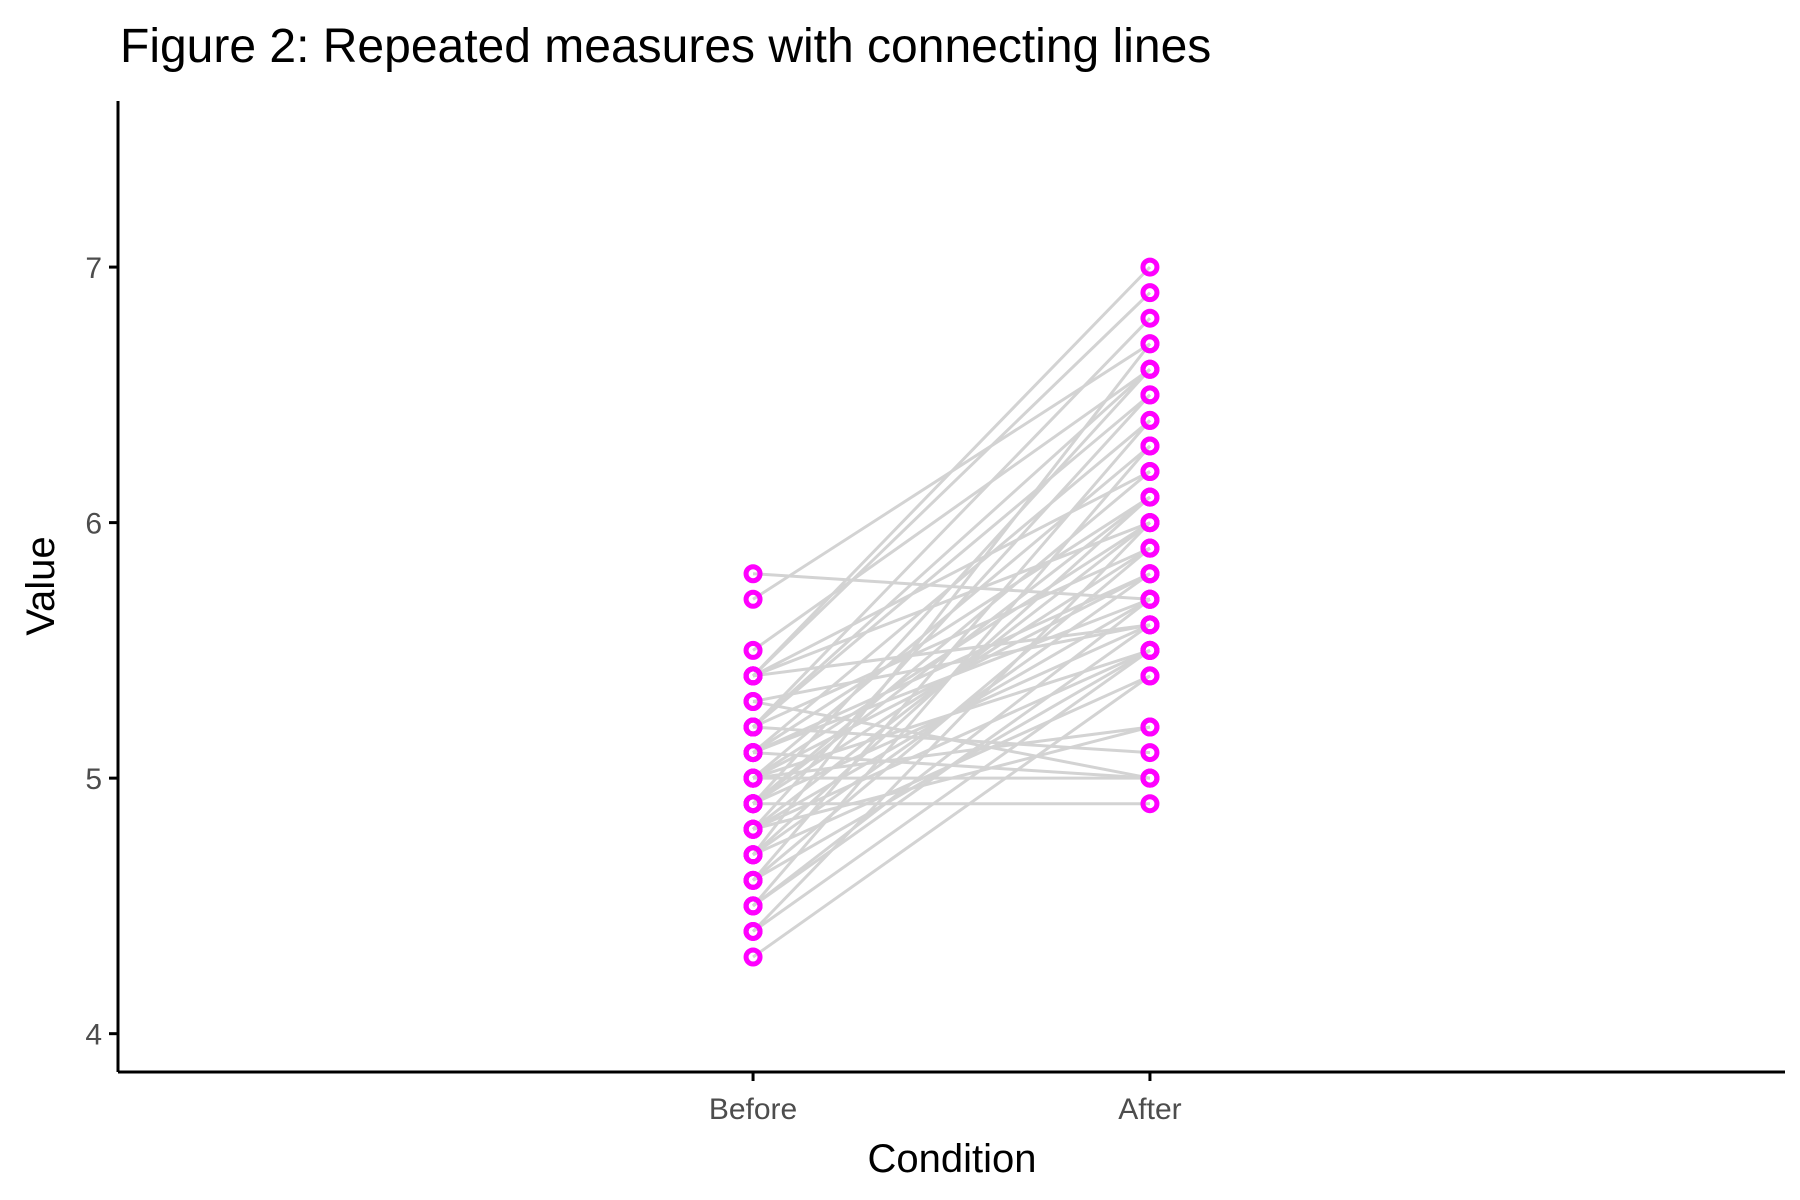  I want to click on y-tick-label: 5, so click(93, 779).